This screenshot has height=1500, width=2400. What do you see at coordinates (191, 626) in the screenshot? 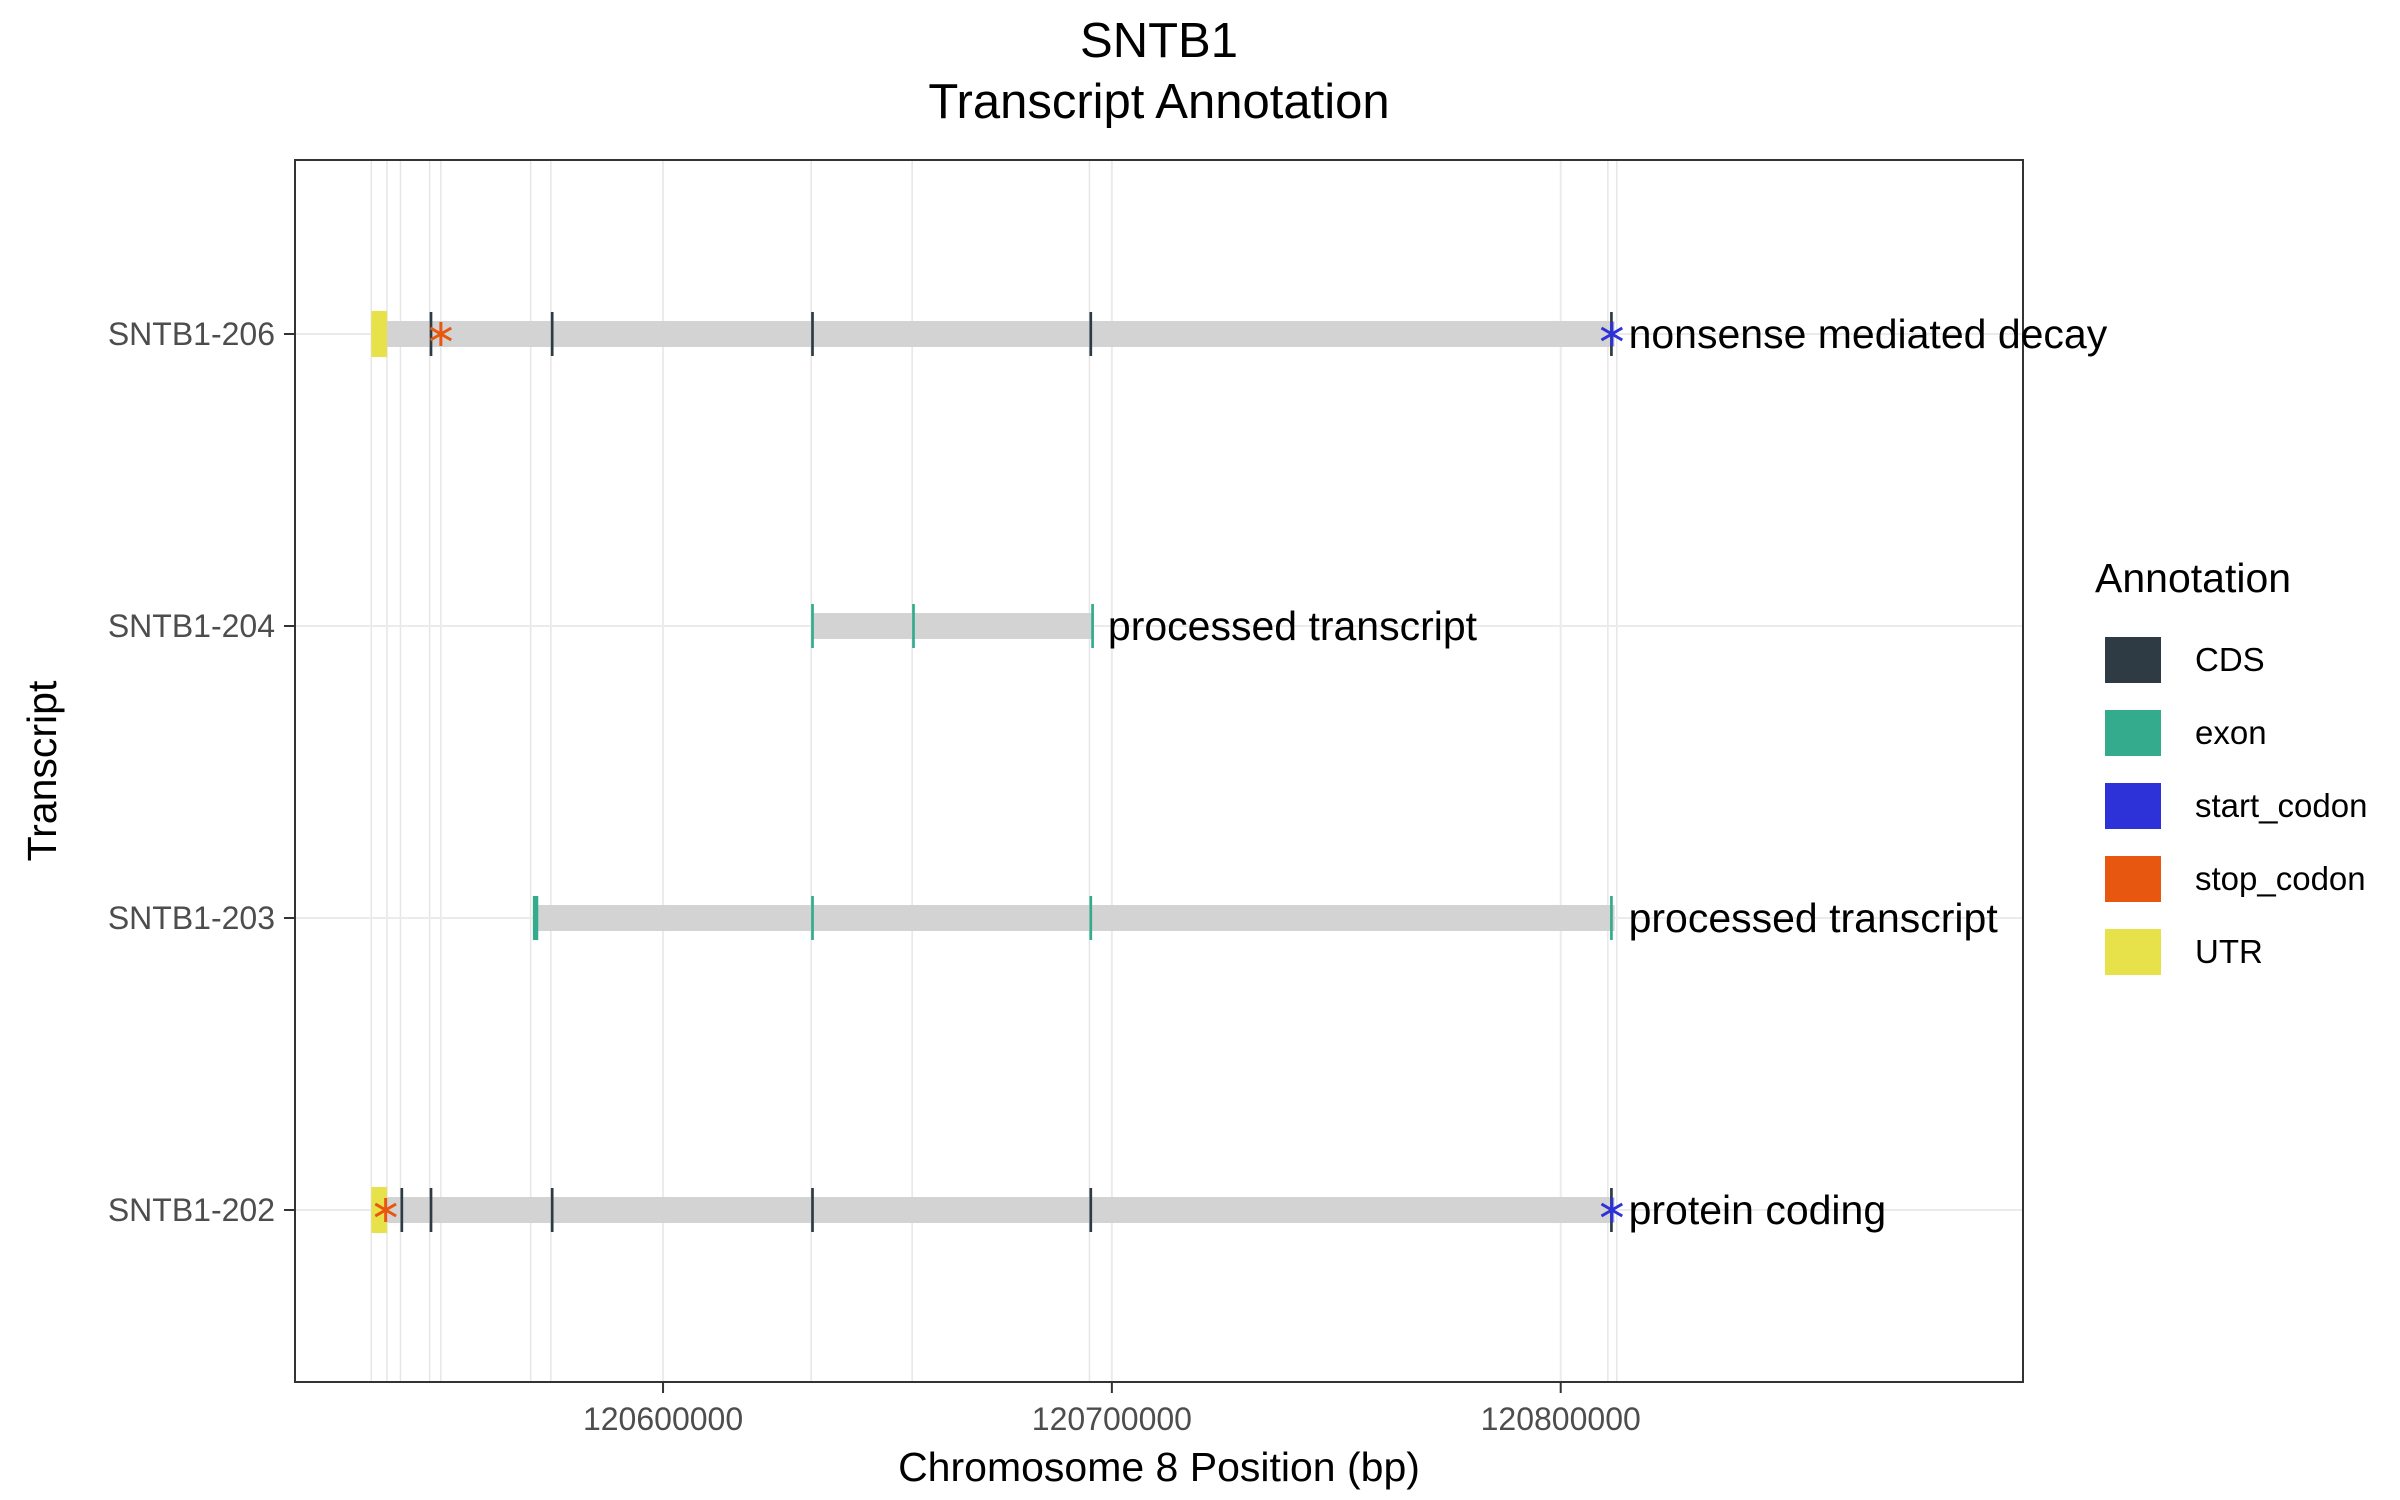
I see `y-tick-label: SNTB1-204` at bounding box center [191, 626].